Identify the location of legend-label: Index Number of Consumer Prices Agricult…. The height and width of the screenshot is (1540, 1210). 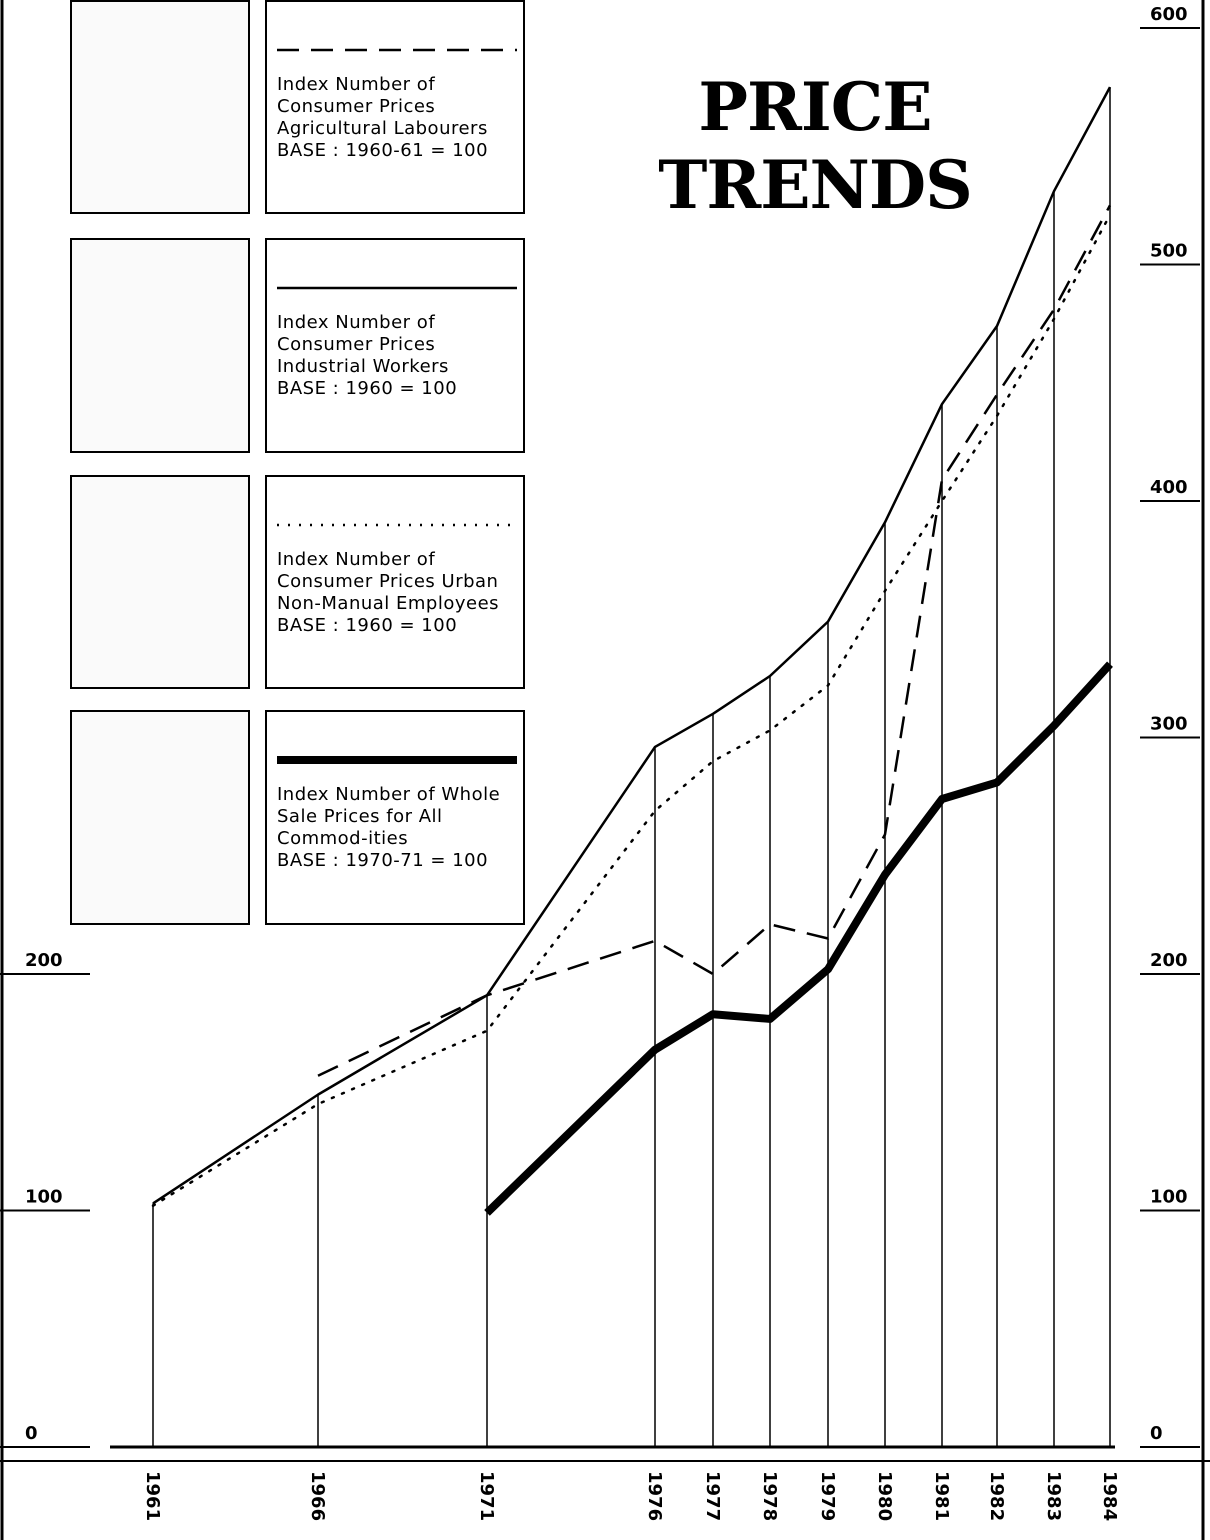
(382, 106).